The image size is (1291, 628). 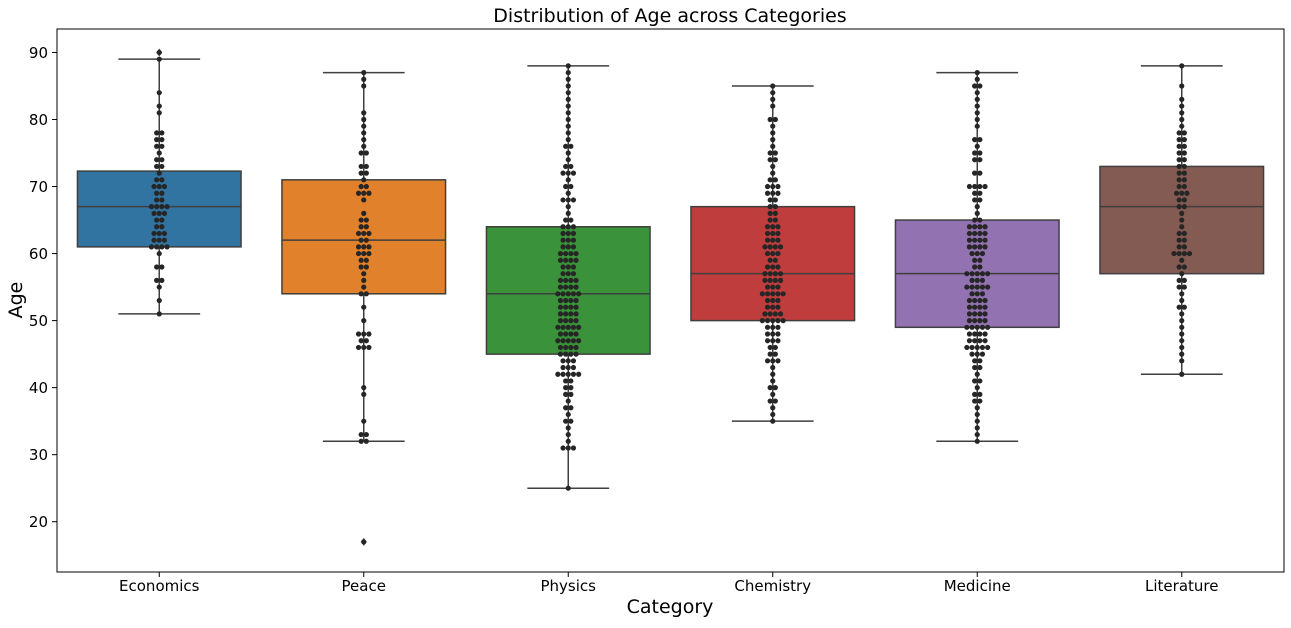 What do you see at coordinates (772, 586) in the screenshot?
I see `x-tick-label: Chemistry` at bounding box center [772, 586].